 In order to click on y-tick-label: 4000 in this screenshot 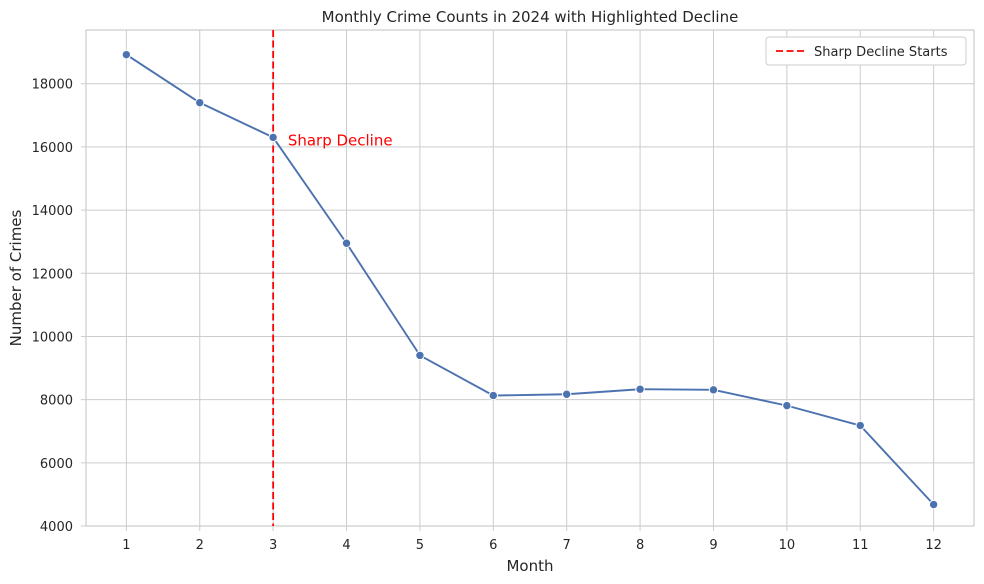, I will do `click(56, 527)`.